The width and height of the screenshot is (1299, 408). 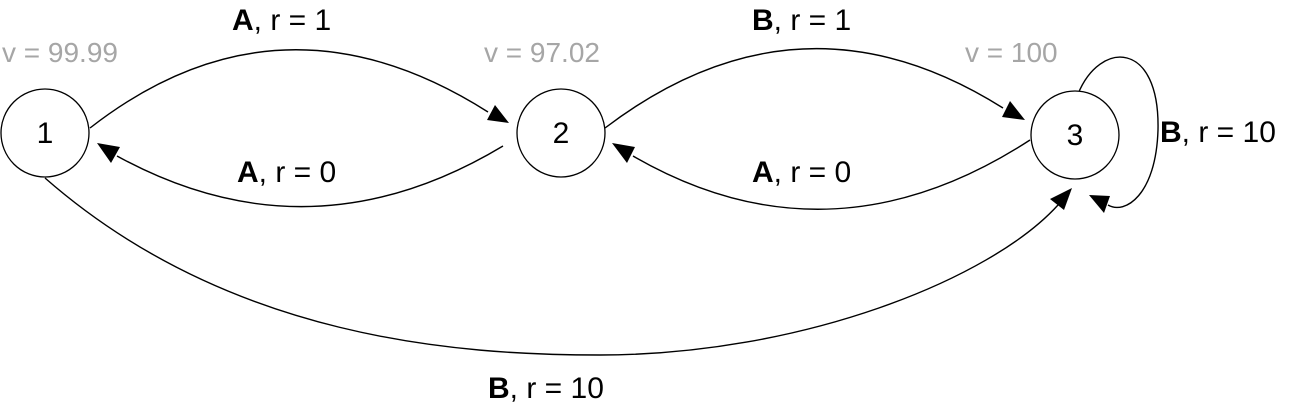 I want to click on state-3-circle, so click(x=1075, y=135).